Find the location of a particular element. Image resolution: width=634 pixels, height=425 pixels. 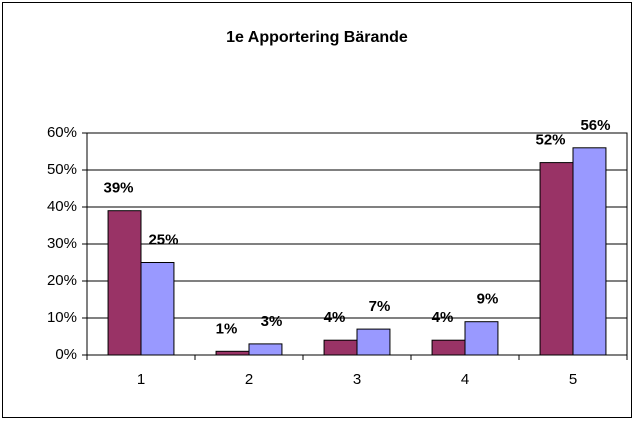

y-tick-label: 60% is located at coordinates (62, 132).